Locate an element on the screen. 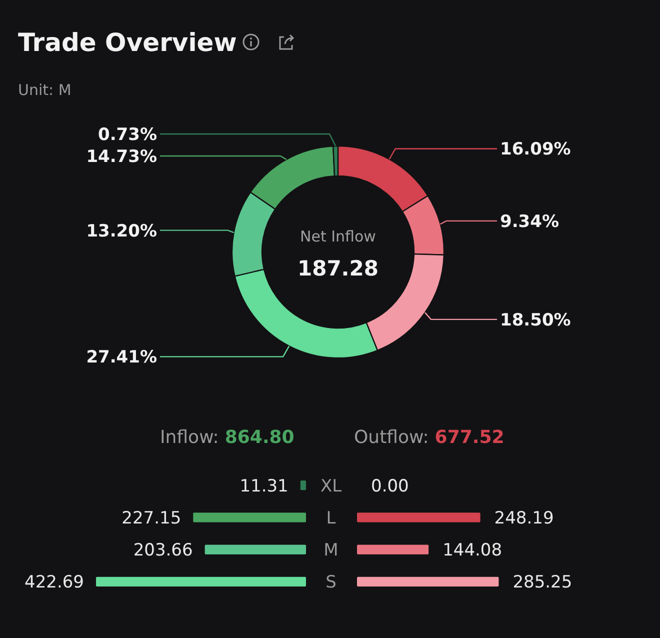 The height and width of the screenshot is (638, 660). chart-title: Trade Overview is located at coordinates (127, 42).